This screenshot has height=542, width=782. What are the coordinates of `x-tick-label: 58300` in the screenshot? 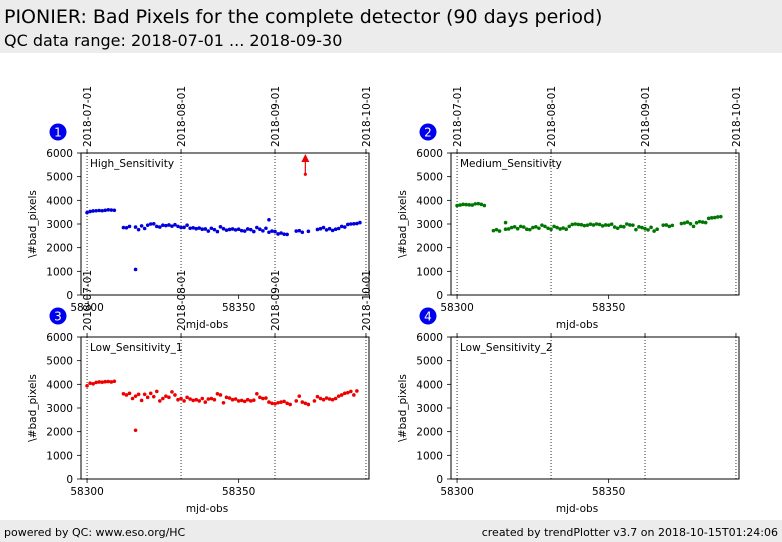 It's located at (456, 308).